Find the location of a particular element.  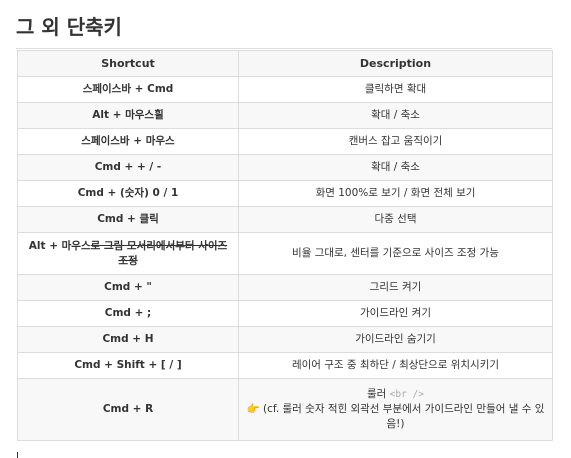

description-line: 룰러 <br /> is located at coordinates (395, 394).